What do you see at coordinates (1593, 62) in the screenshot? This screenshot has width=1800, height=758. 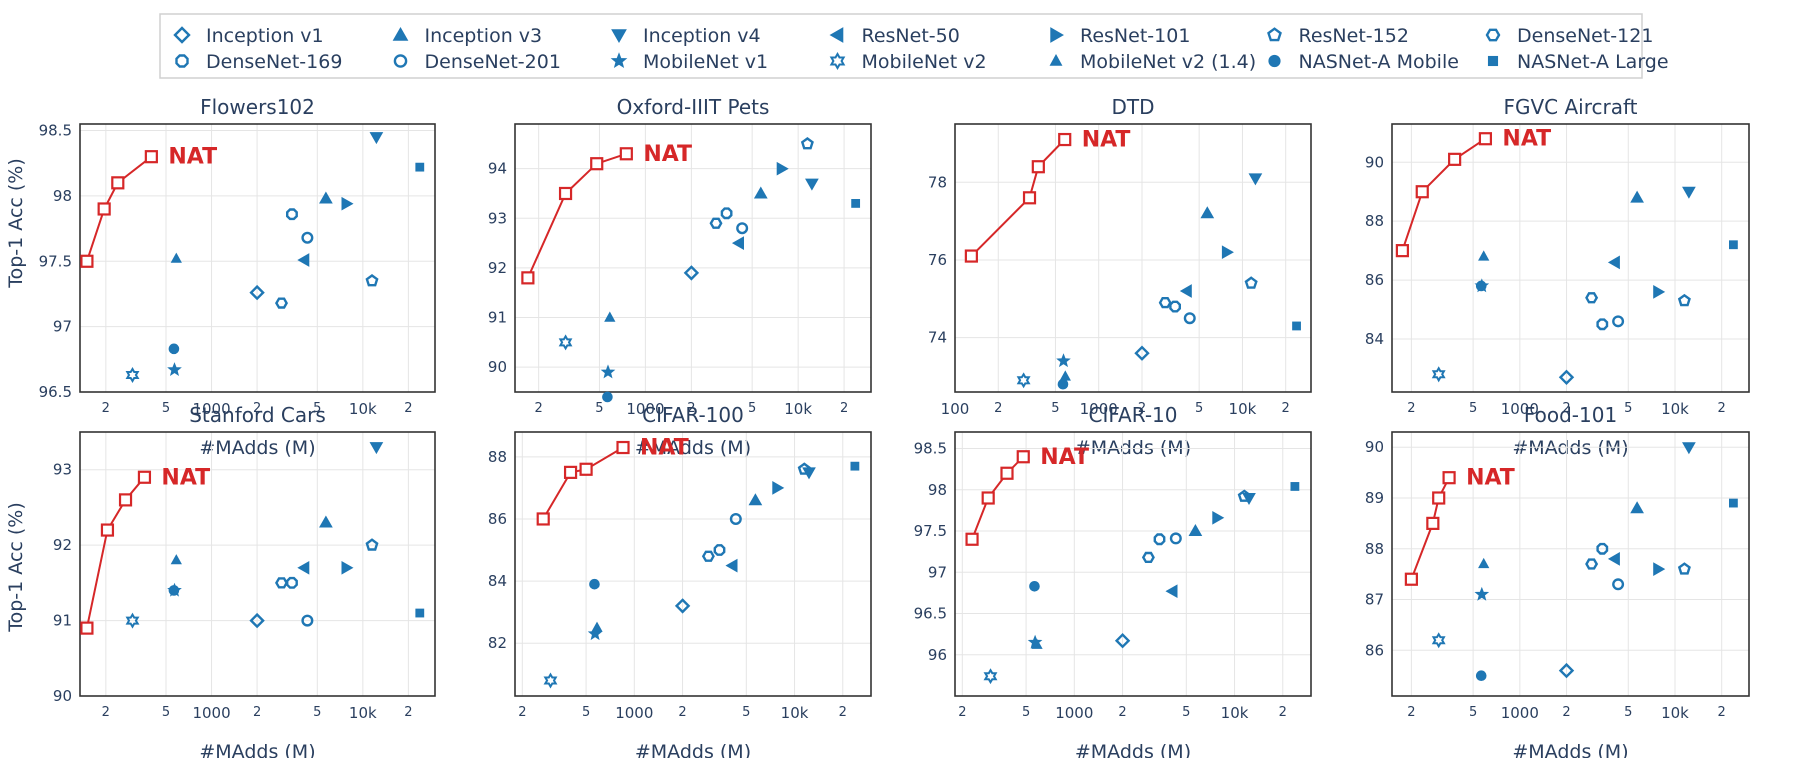 I see `legend-label: NASNet-A Large` at bounding box center [1593, 62].